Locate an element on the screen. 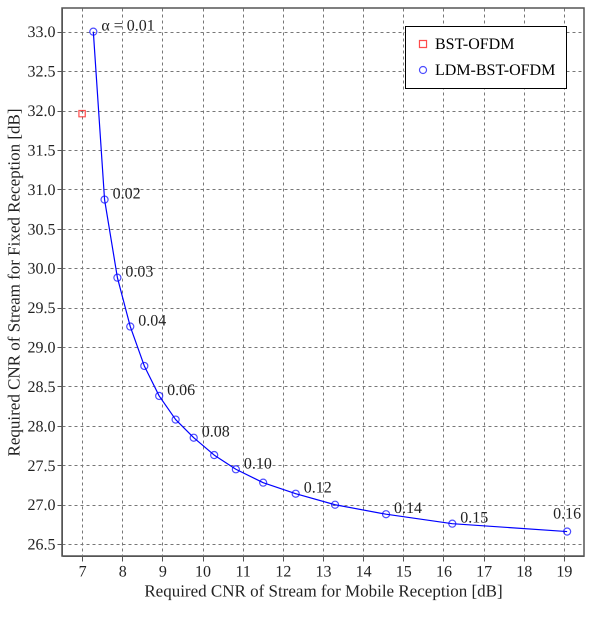 Image resolution: width=616 pixels, height=625 pixels. y-tick-label: 32.5 is located at coordinates (42, 72).